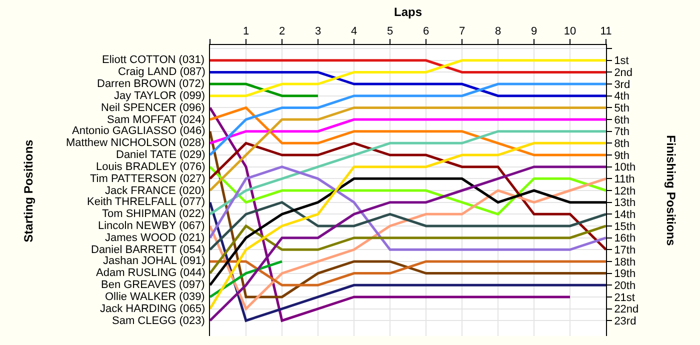  Describe the element at coordinates (671, 190) in the screenshot. I see `y-axis-title: Finishing Positions` at that location.